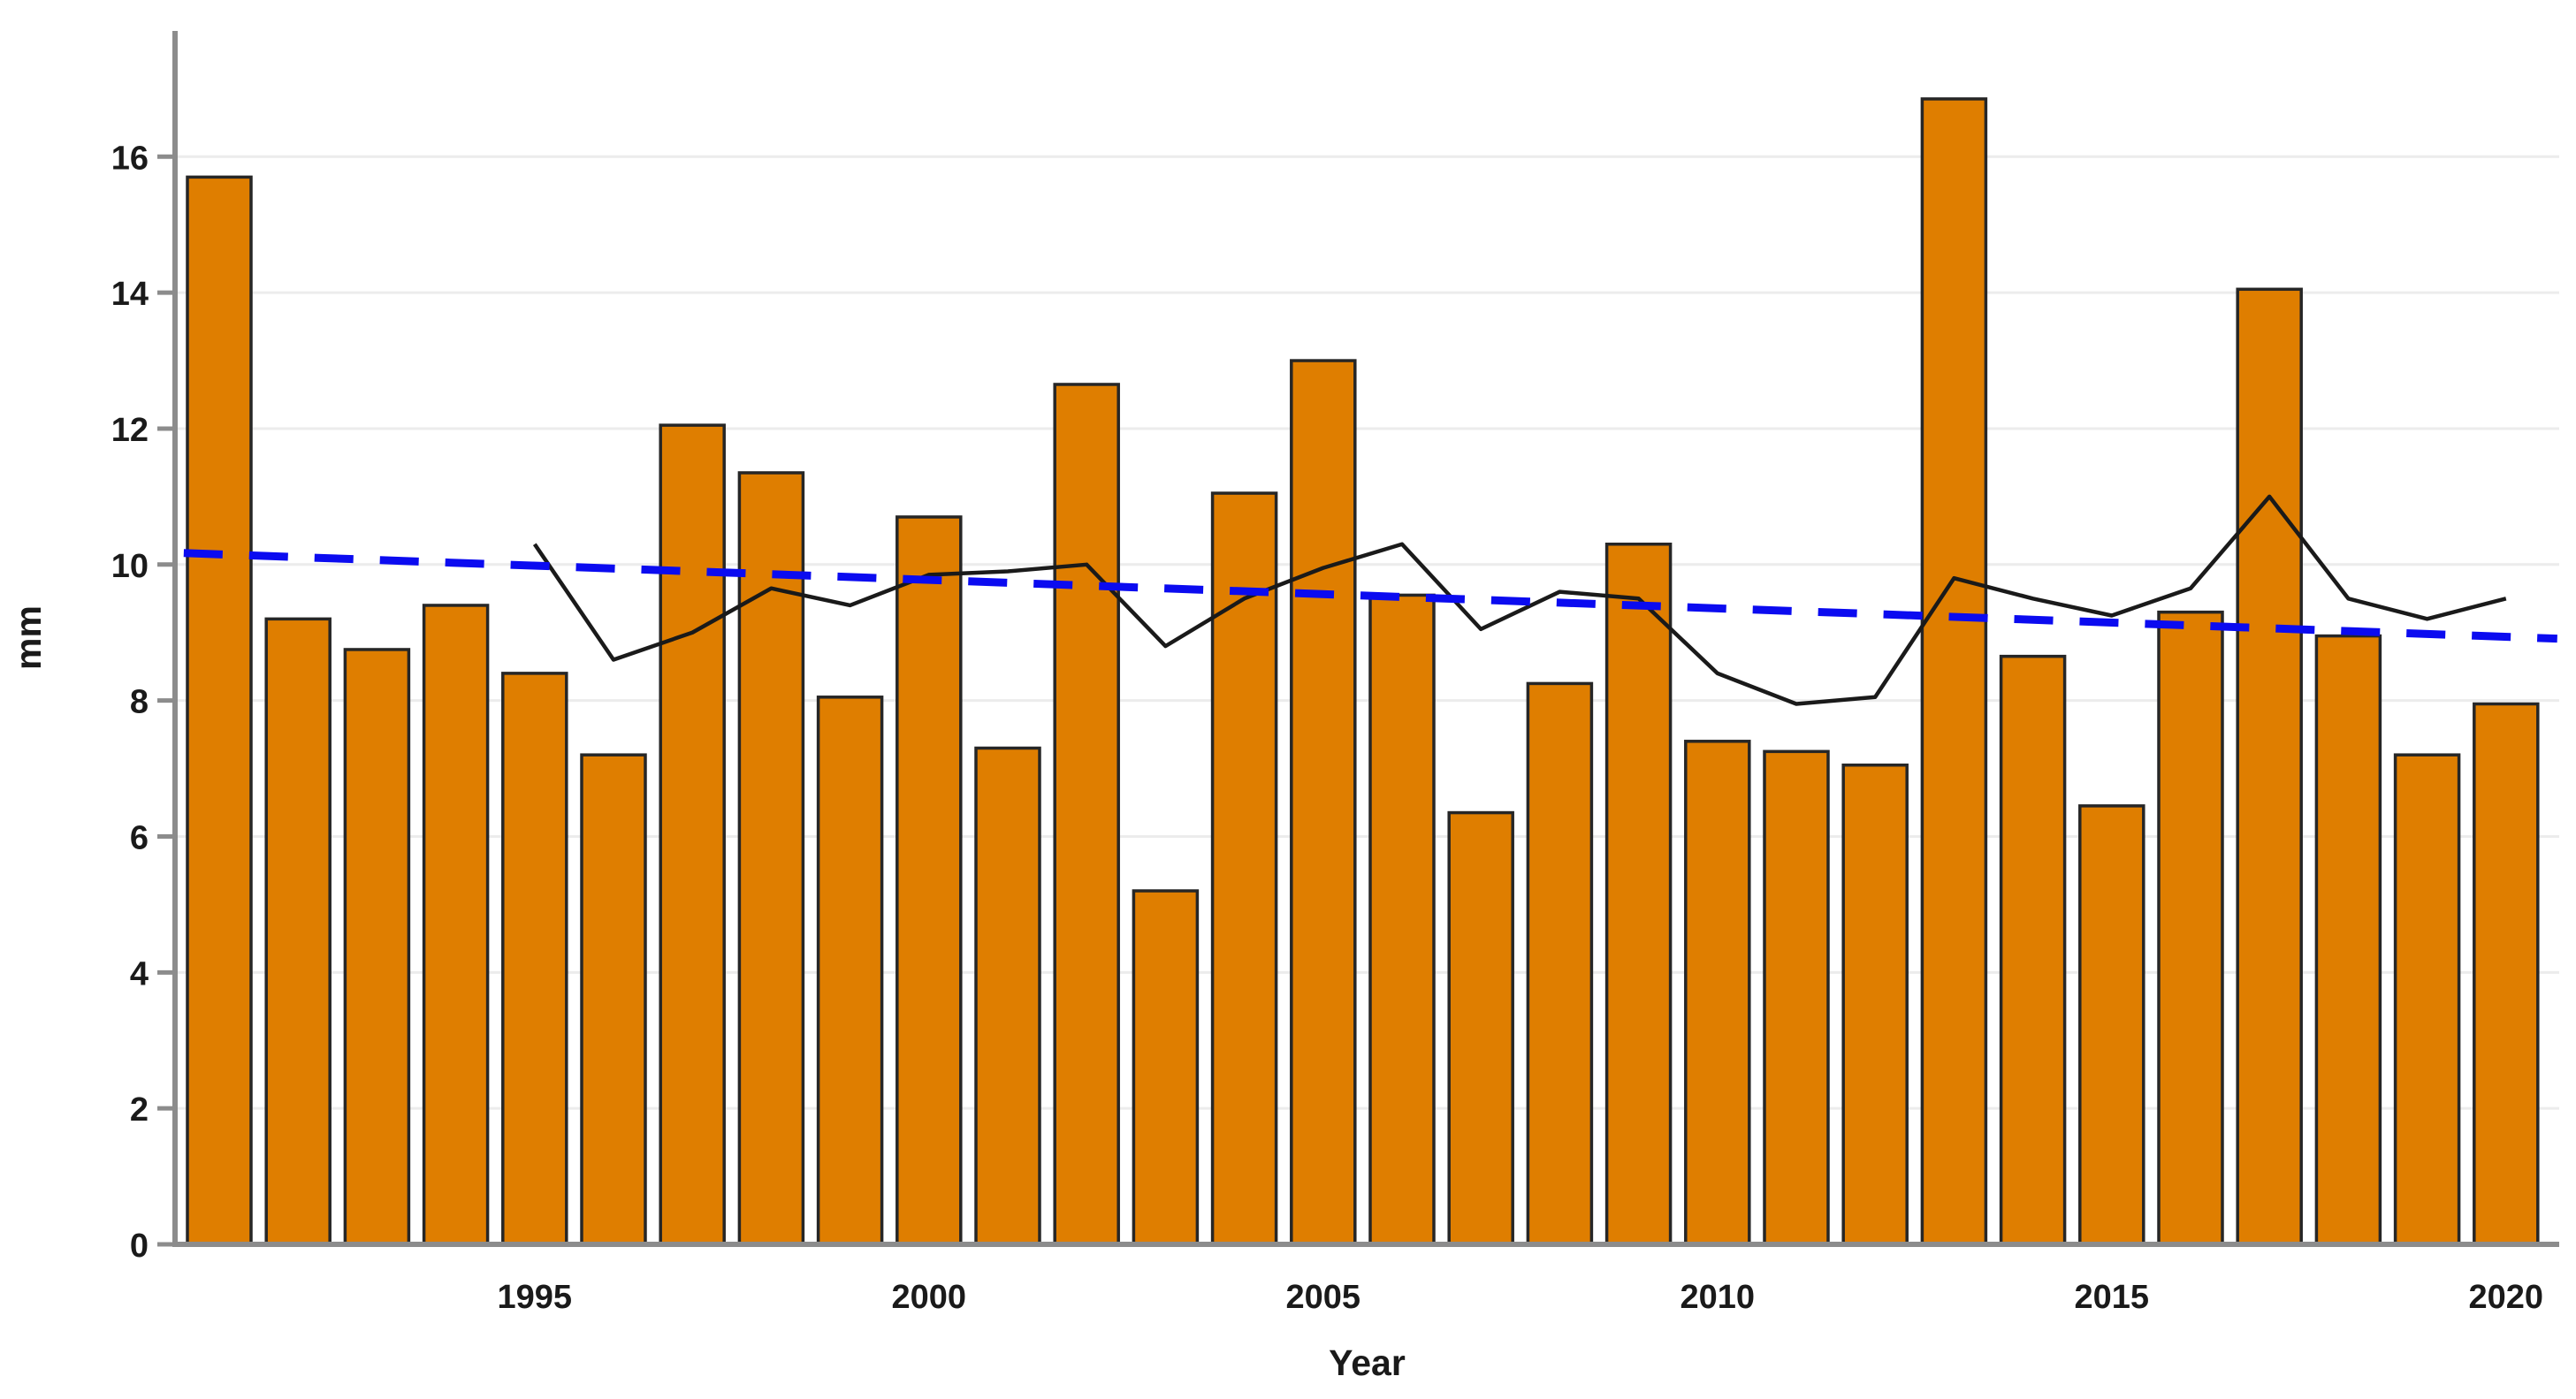 The width and height of the screenshot is (2576, 1399). Describe the element at coordinates (219, 710) in the screenshot. I see `bar-1991` at that location.